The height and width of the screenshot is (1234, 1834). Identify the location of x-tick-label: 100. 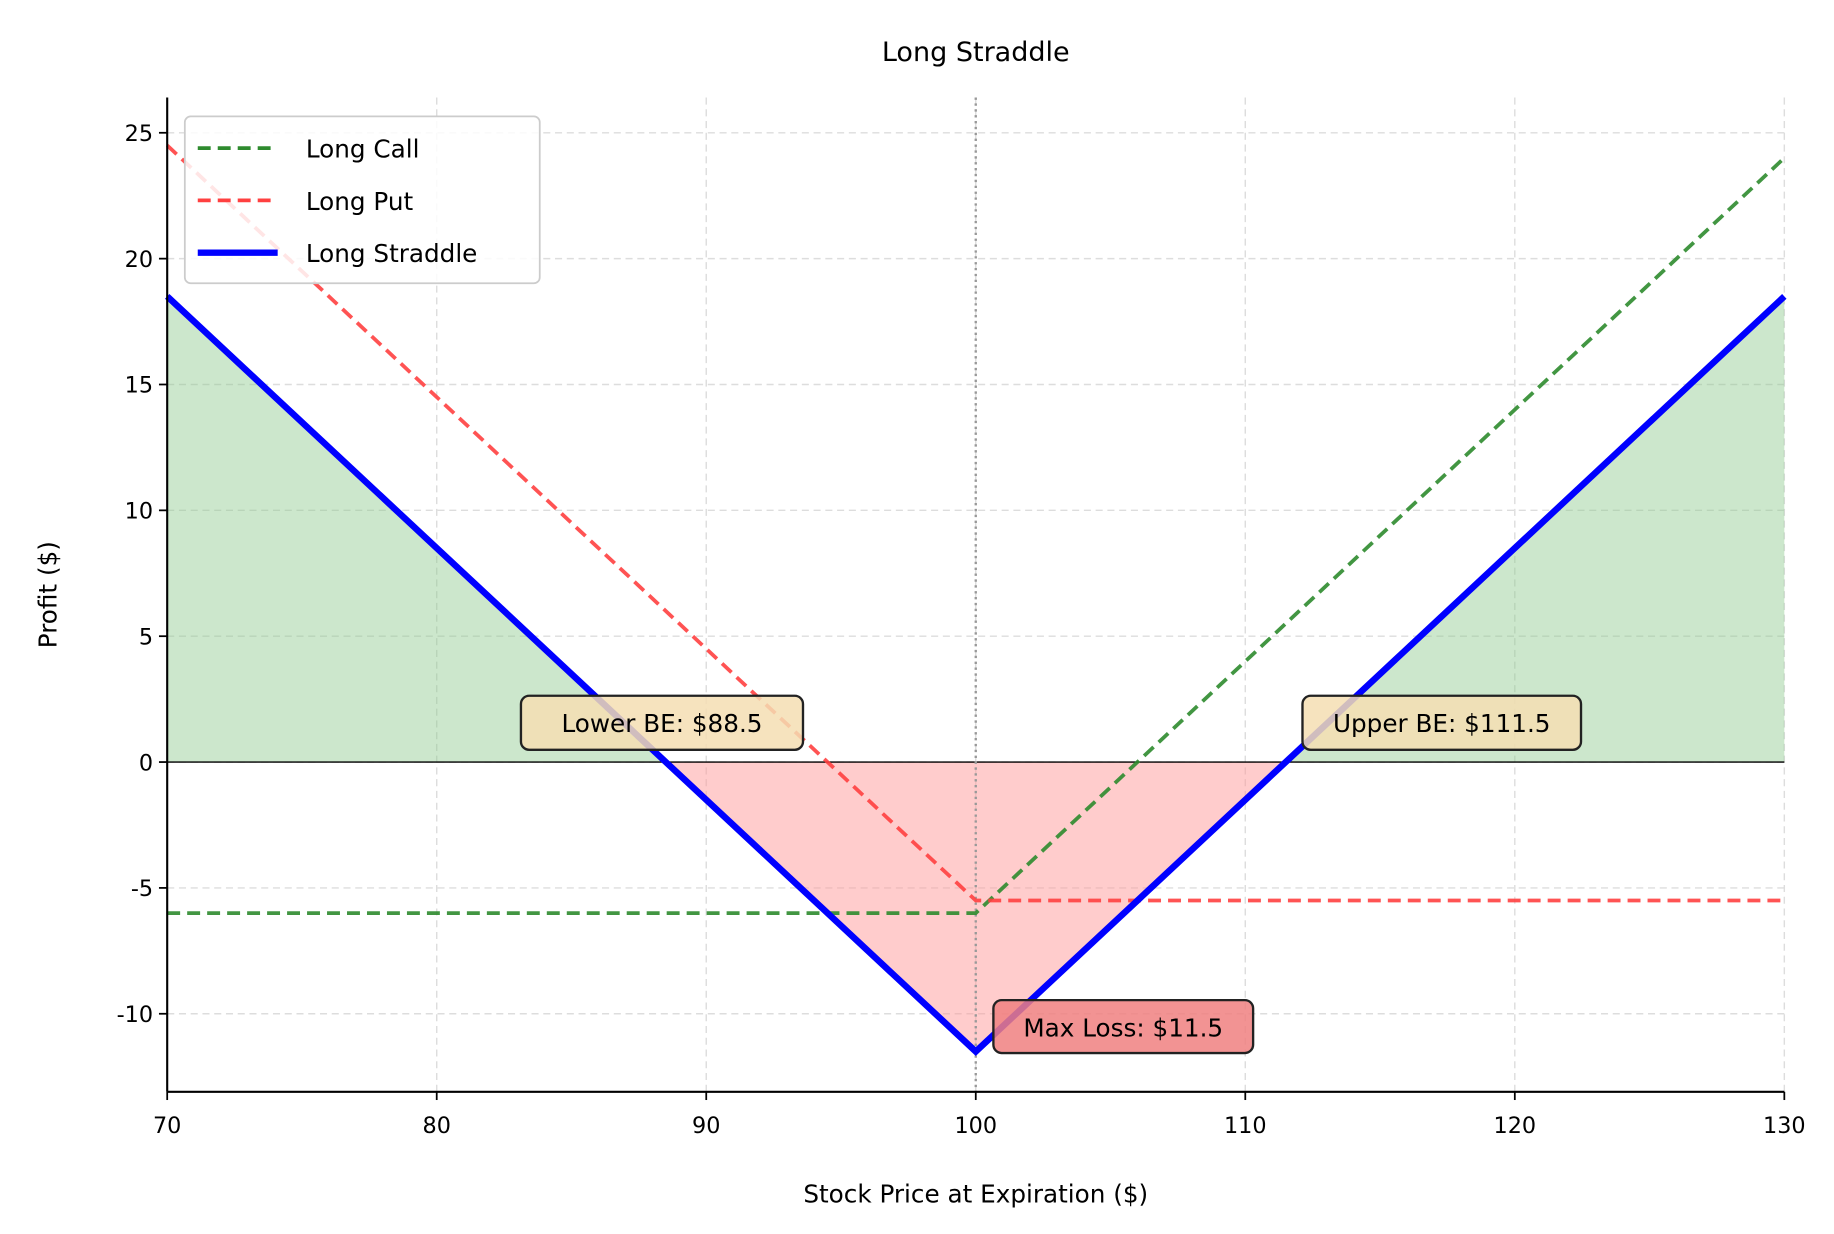
(975, 1126).